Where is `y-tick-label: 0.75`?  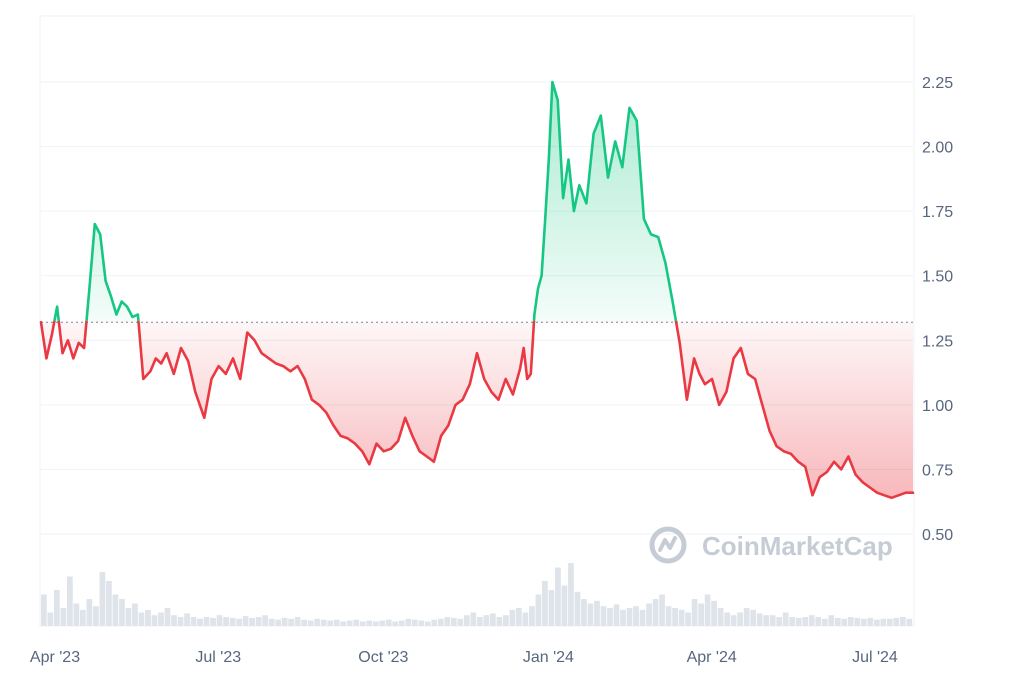 y-tick-label: 0.75 is located at coordinates (937, 470).